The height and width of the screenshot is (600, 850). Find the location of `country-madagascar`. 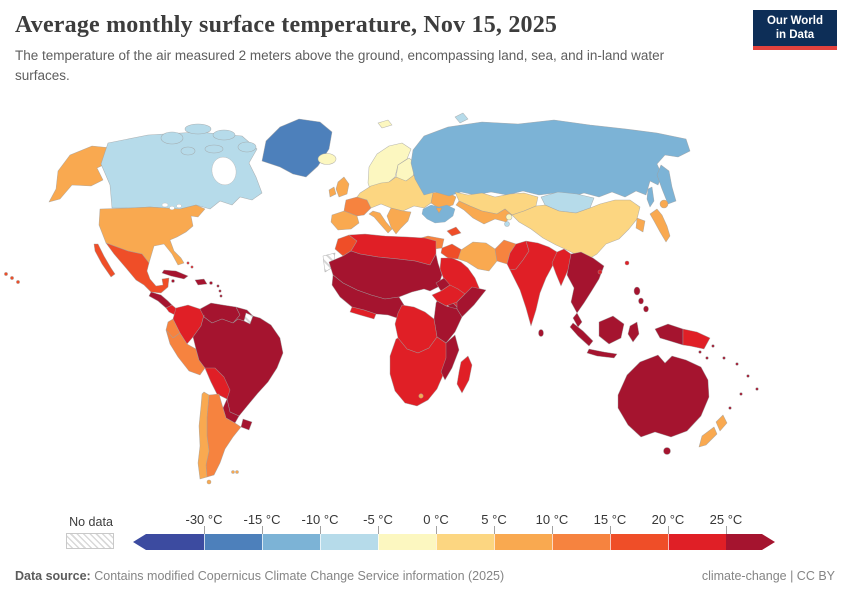

country-madagascar is located at coordinates (464, 374).